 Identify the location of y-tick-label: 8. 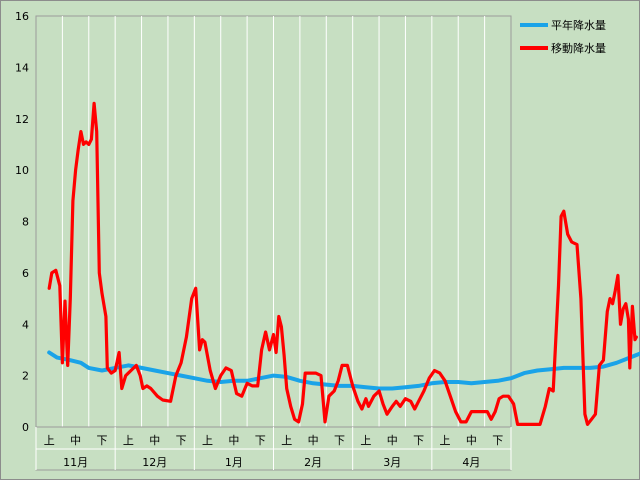
(25, 222).